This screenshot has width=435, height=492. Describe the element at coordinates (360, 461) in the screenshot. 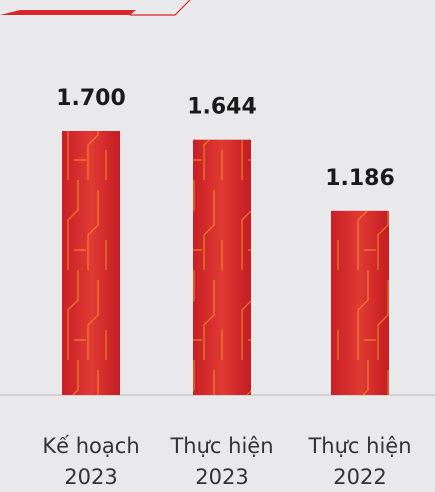

I see `category-label: Thực hiện 2022` at that location.